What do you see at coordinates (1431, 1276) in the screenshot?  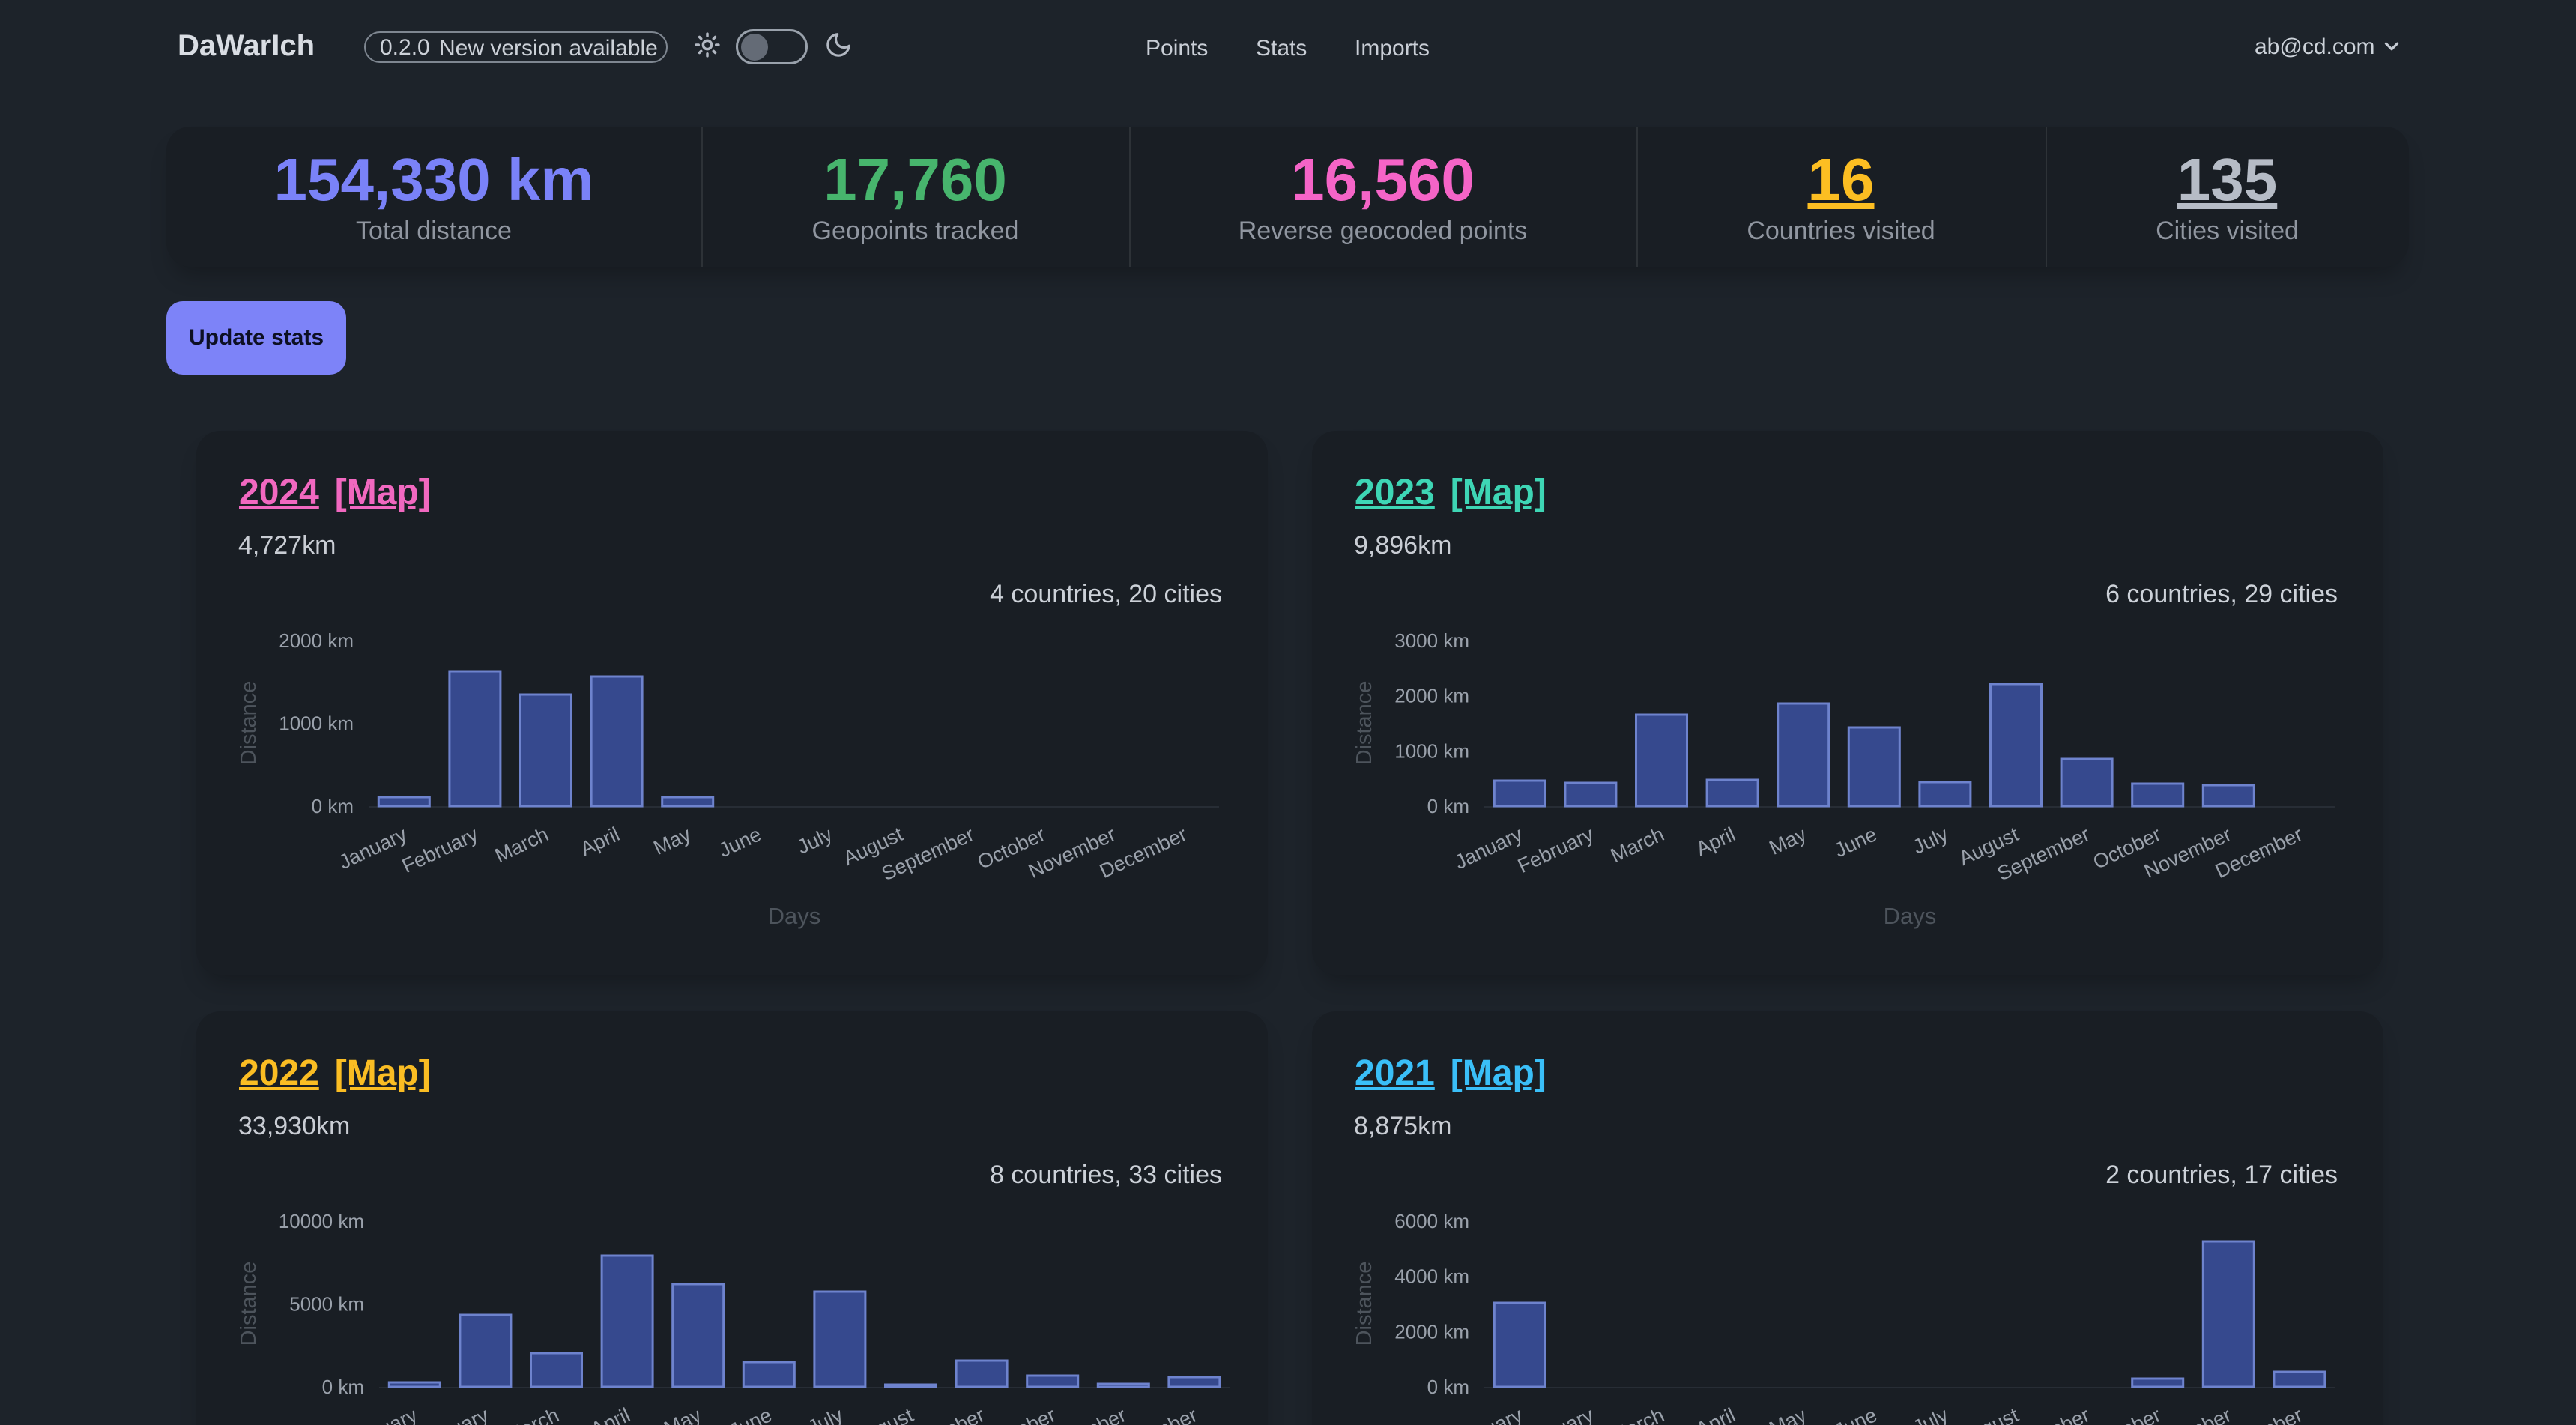 I see `svg-text: 4000 km` at bounding box center [1431, 1276].